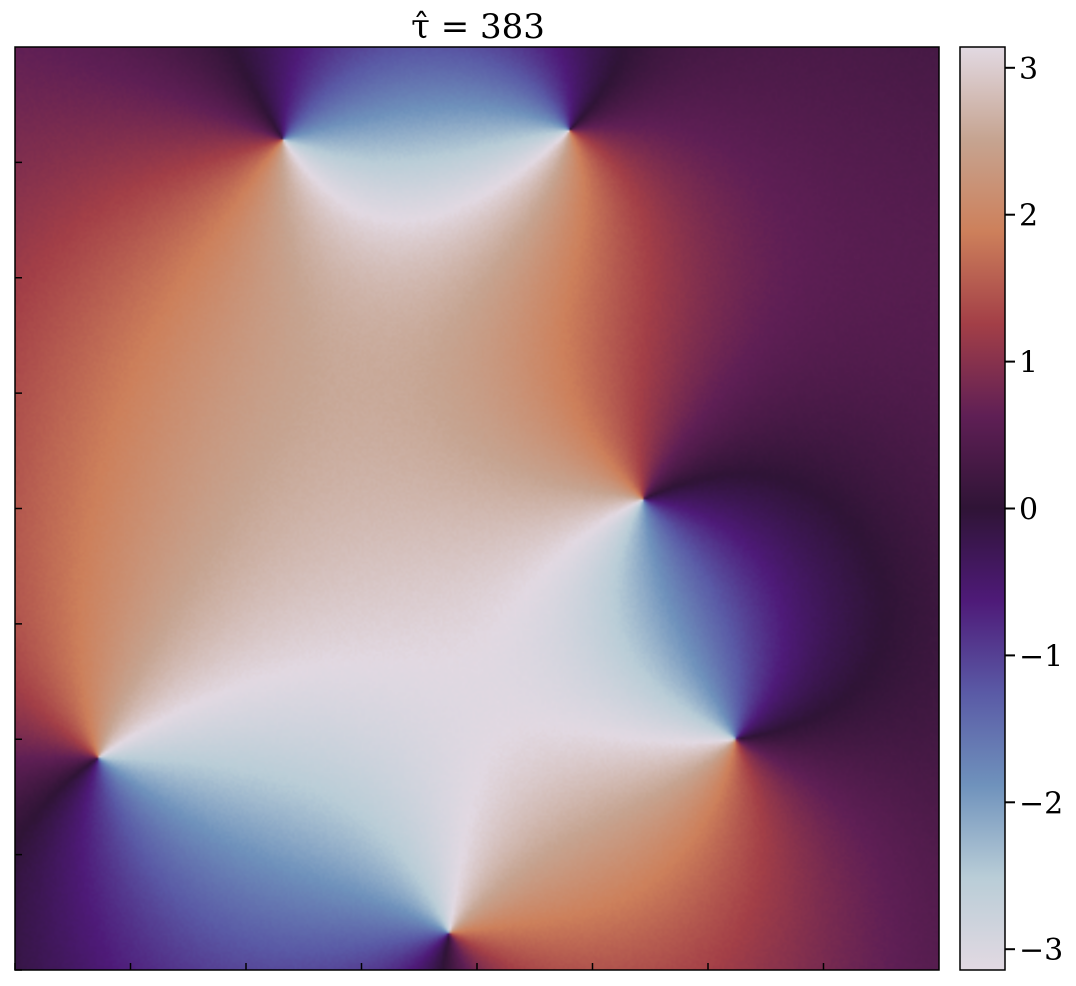 The width and height of the screenshot is (1076, 986). What do you see at coordinates (419, 966) in the screenshot?
I see `x-axis-ticks` at bounding box center [419, 966].